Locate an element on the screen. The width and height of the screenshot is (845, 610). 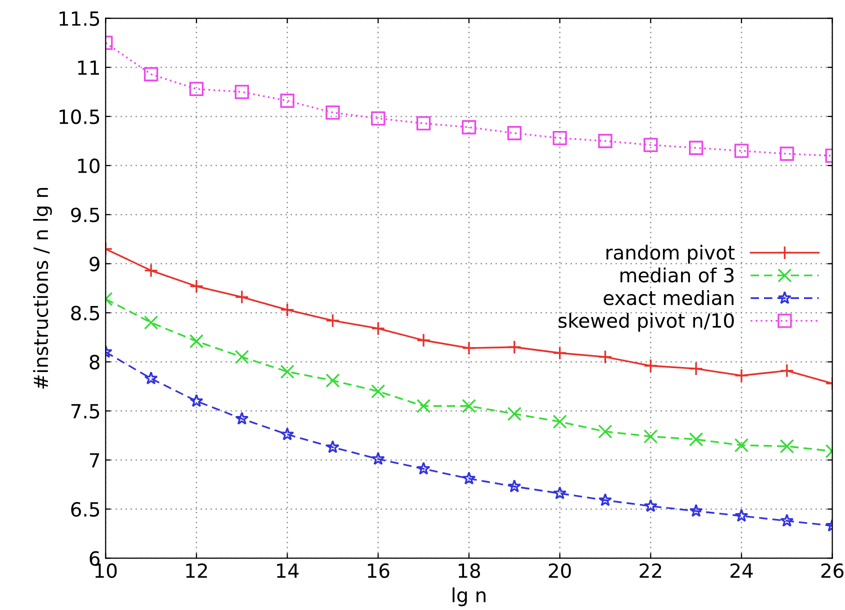
y-tick-label: 10 is located at coordinates (89, 166).